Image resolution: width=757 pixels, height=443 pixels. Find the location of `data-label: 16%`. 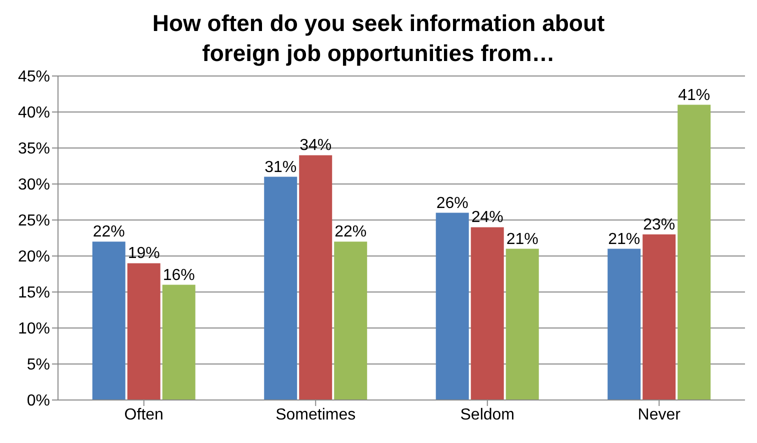

data-label: 16% is located at coordinates (178, 275).